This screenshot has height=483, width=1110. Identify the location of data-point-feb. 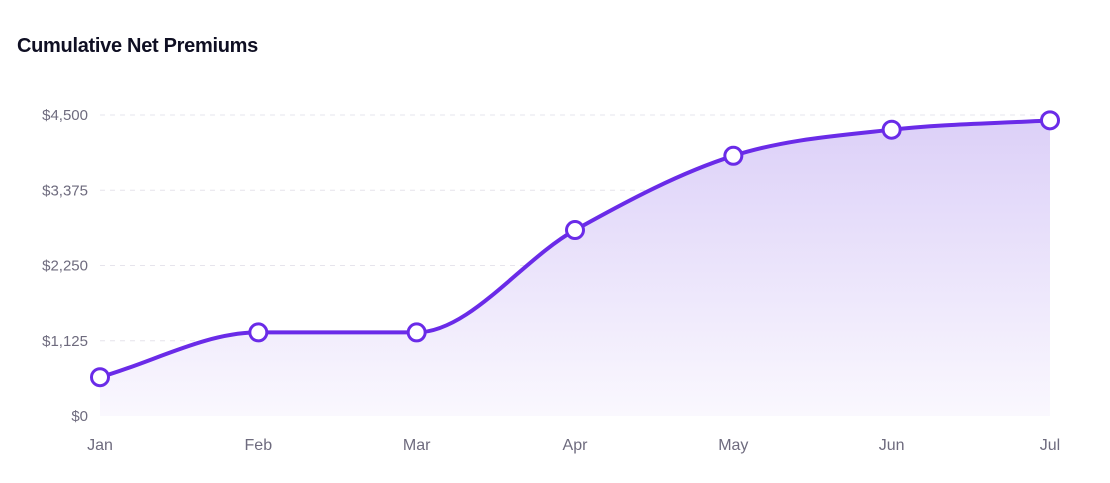
(258, 332).